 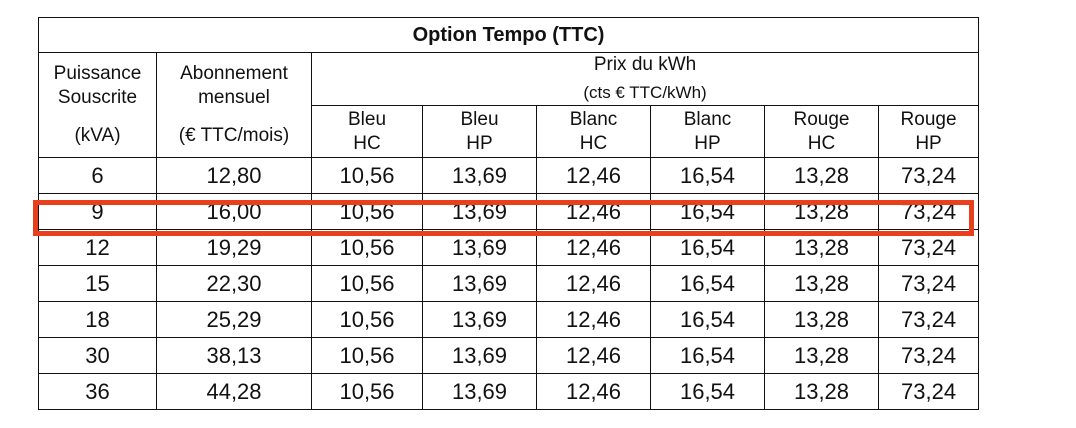 I want to click on table-row: 15 22,30 10,56 13,69 12,46 16,54 13,28 73,24, so click(x=509, y=283).